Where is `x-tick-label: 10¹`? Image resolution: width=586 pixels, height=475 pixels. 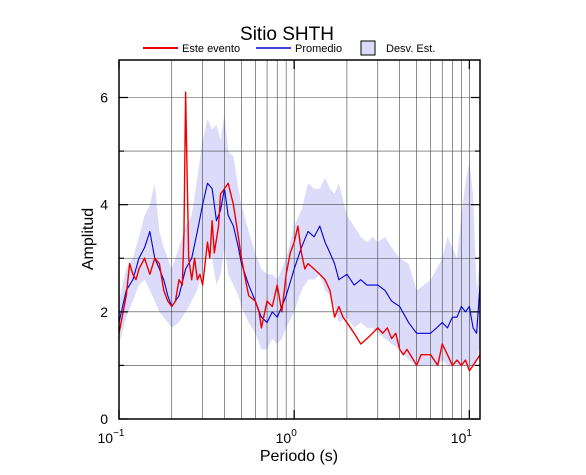
x-tick-label: 10¹ is located at coordinates (462, 437).